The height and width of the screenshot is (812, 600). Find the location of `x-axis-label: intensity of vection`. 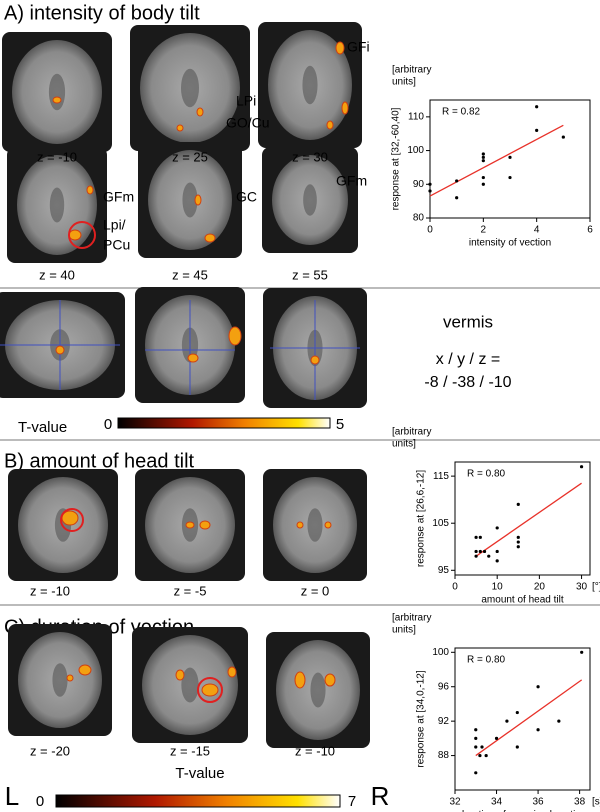

x-axis-label: intensity of vection is located at coordinates (510, 243).